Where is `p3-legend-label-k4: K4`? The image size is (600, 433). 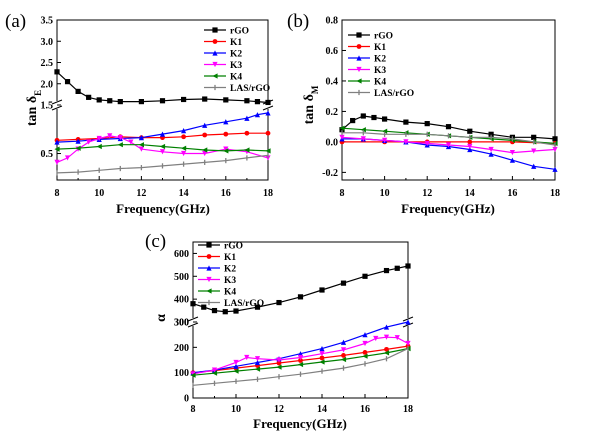 p3-legend-label-k4: K4 is located at coordinates (230, 293).